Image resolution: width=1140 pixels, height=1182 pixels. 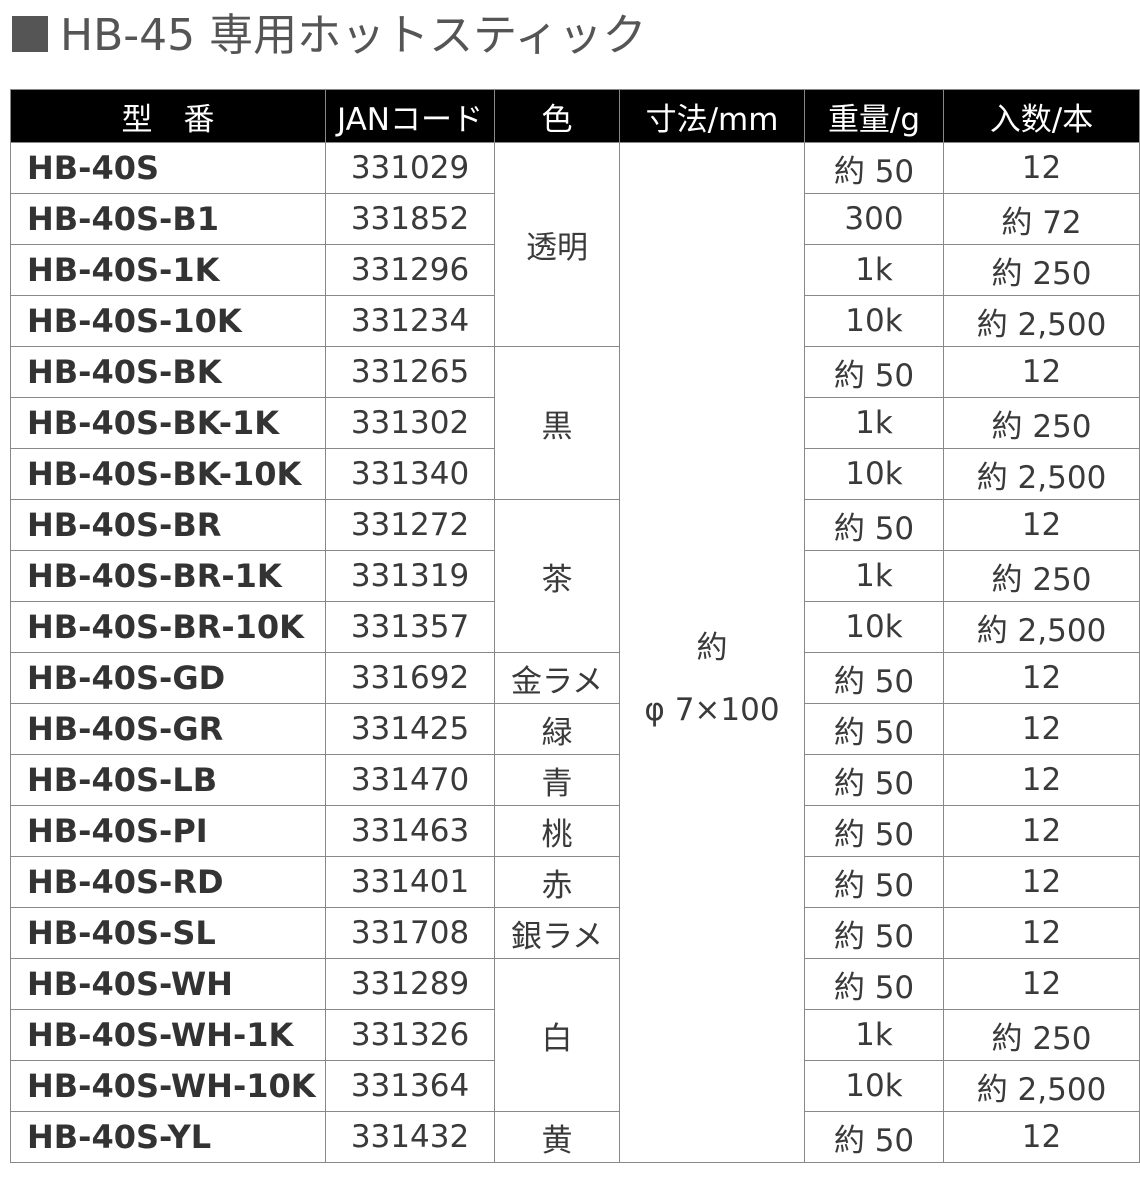 What do you see at coordinates (874, 116) in the screenshot?
I see `header-weight: 重量/g` at bounding box center [874, 116].